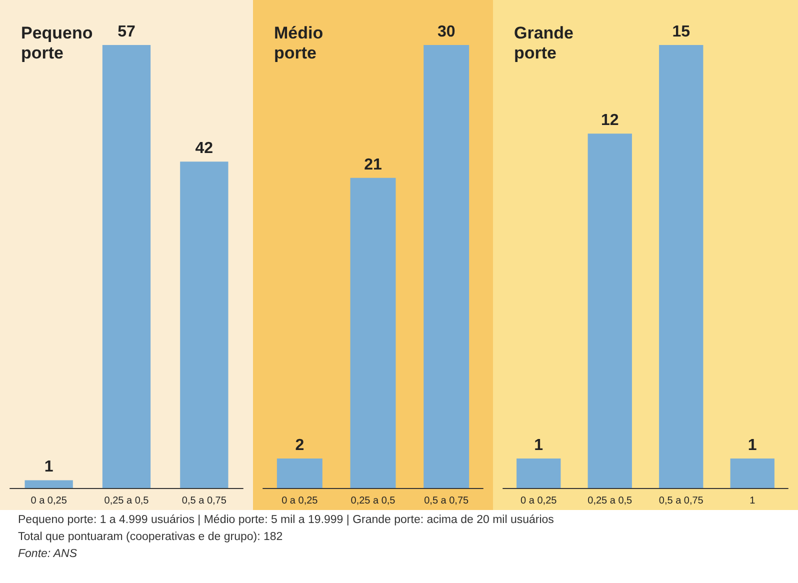 This screenshot has height=583, width=798. I want to click on text: Total que pontuaram (cooperativas e de grupo): 182, so click(151, 537).